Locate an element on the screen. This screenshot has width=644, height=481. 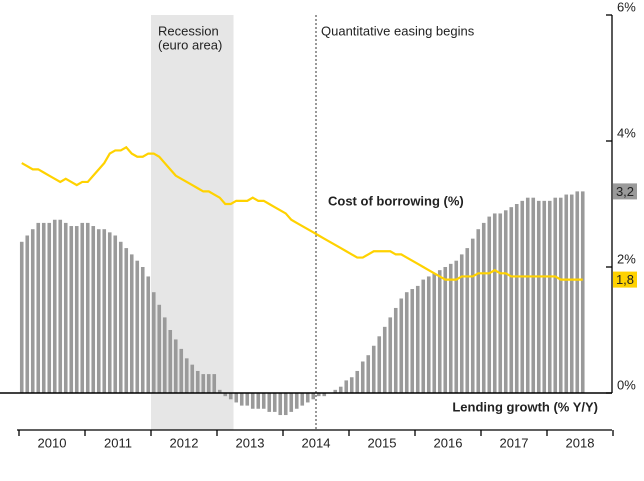
recession-label: Recession is located at coordinates (188, 30).